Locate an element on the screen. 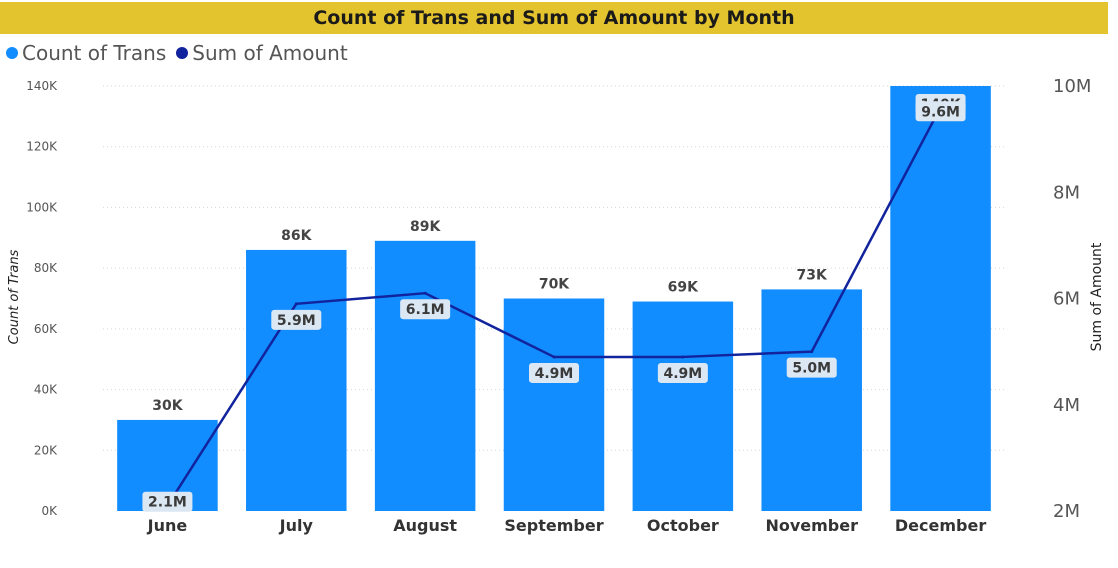  y-tick-label-left: 120K is located at coordinates (42, 147).